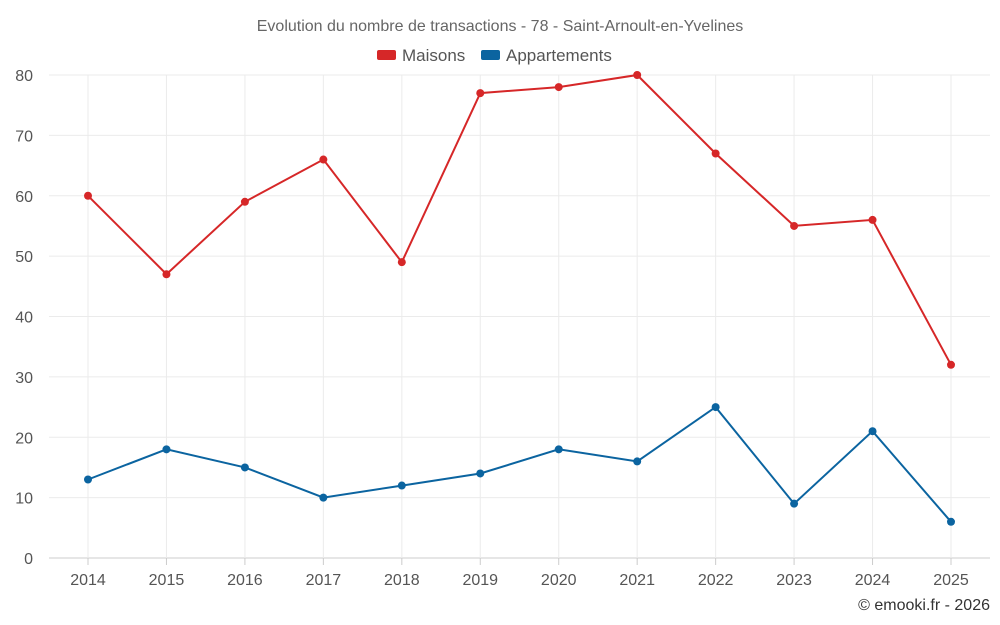  What do you see at coordinates (794, 580) in the screenshot?
I see `x-tick-label: 2023` at bounding box center [794, 580].